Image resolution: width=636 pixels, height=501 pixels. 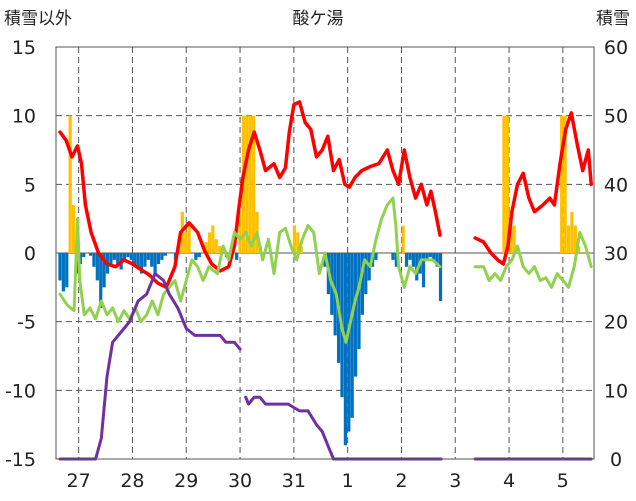 I want to click on y-right-tick-label: 20, so click(x=616, y=323).